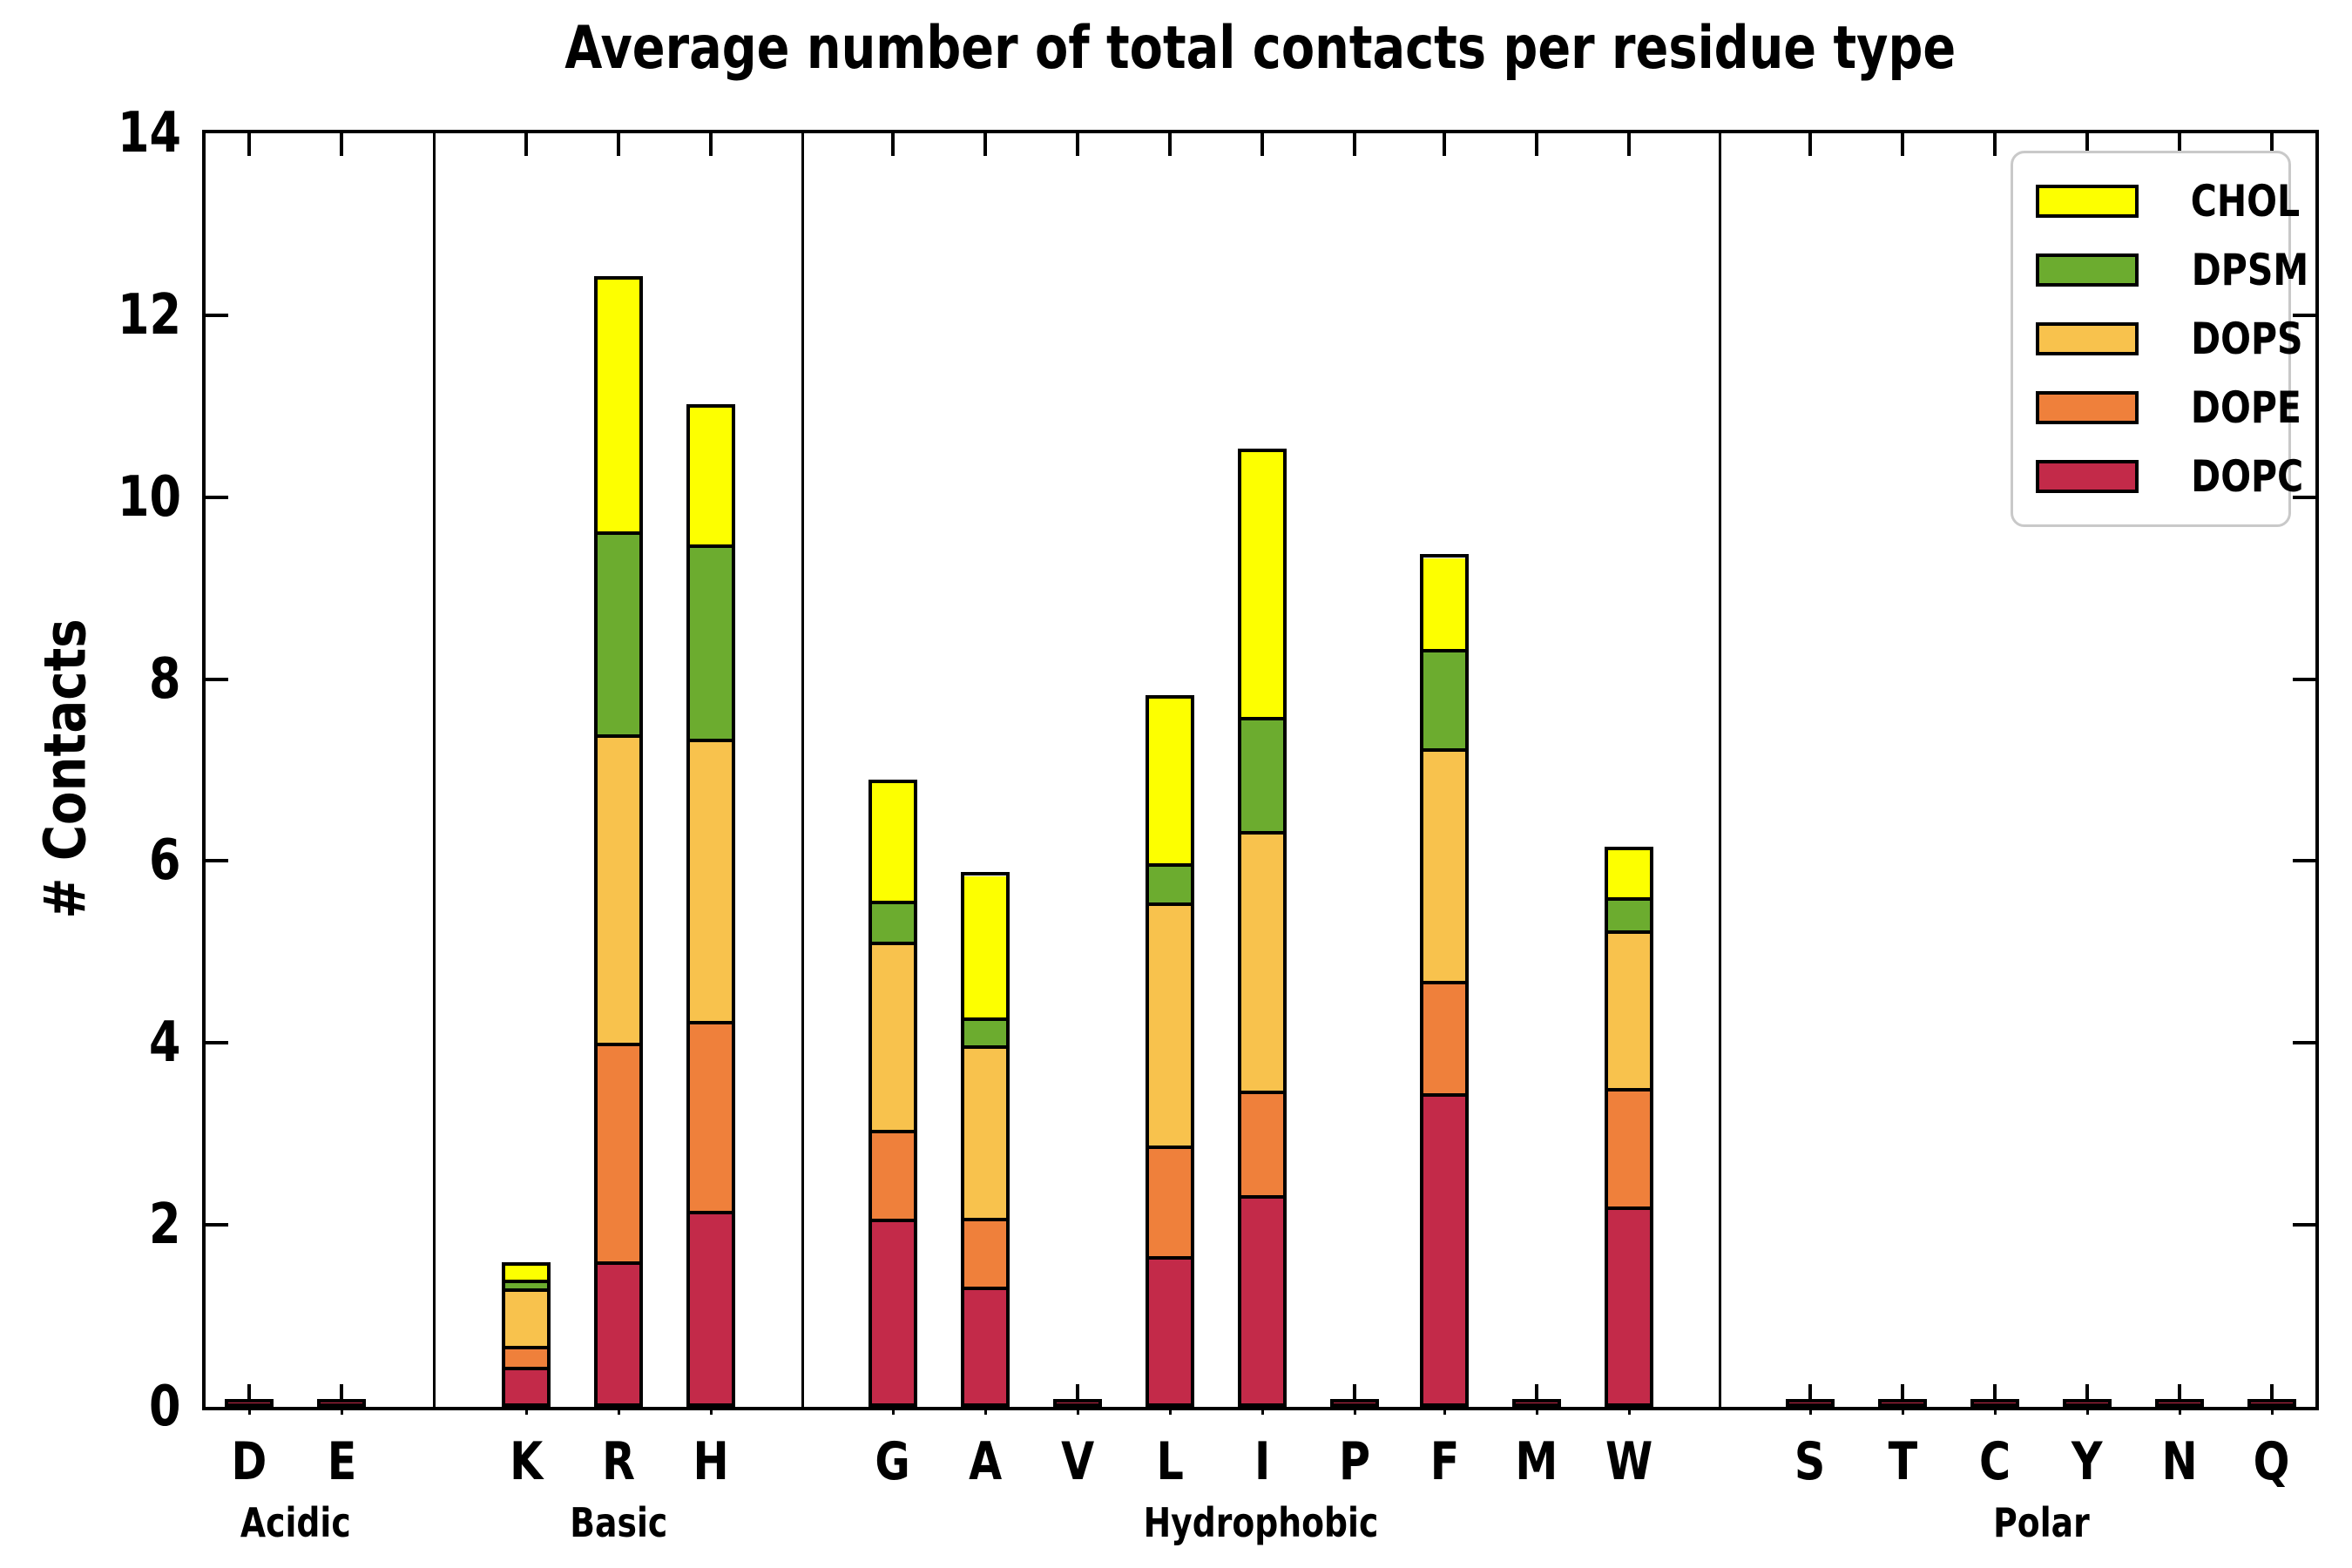  What do you see at coordinates (2170, 339) in the screenshot?
I see `legend-item-DOPS: DOPS` at bounding box center [2170, 339].